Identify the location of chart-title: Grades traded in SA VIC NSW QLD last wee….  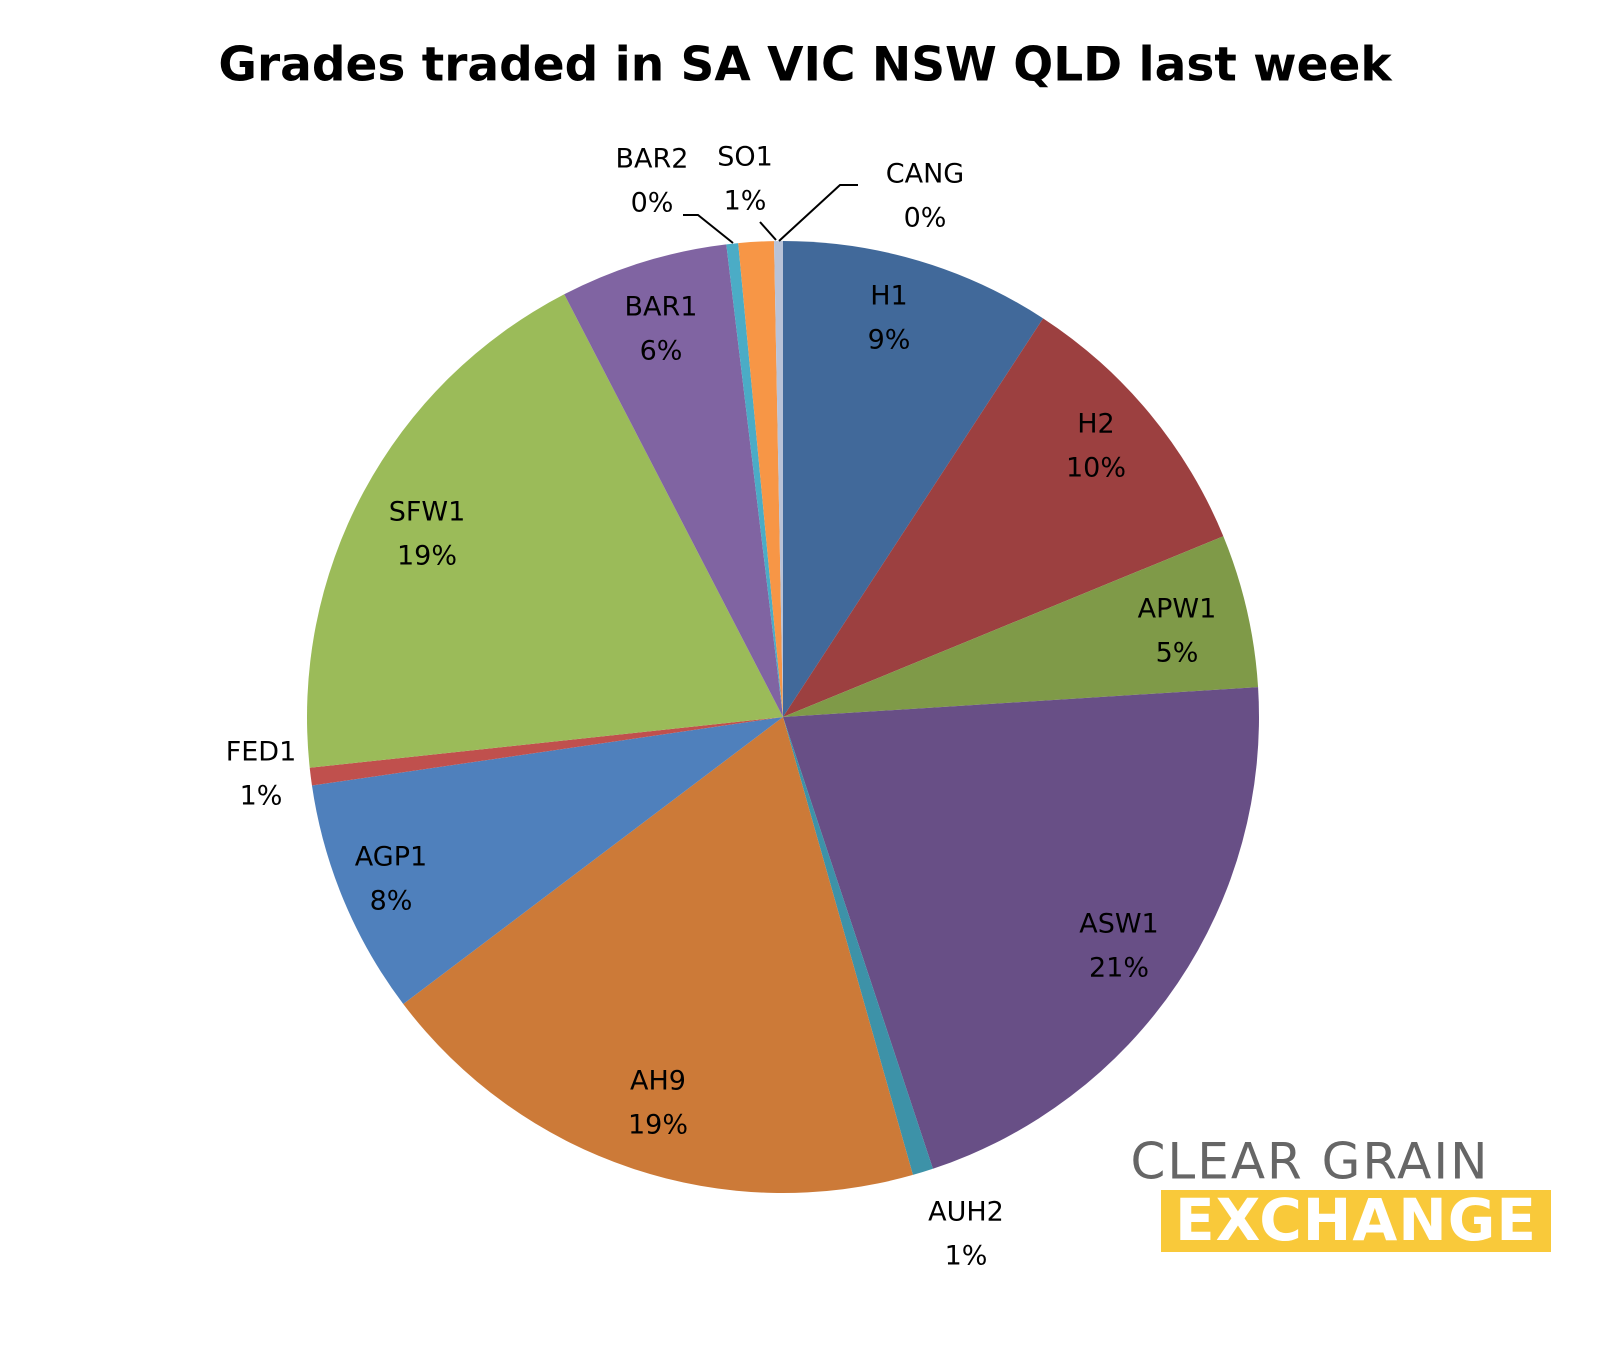
(805, 65).